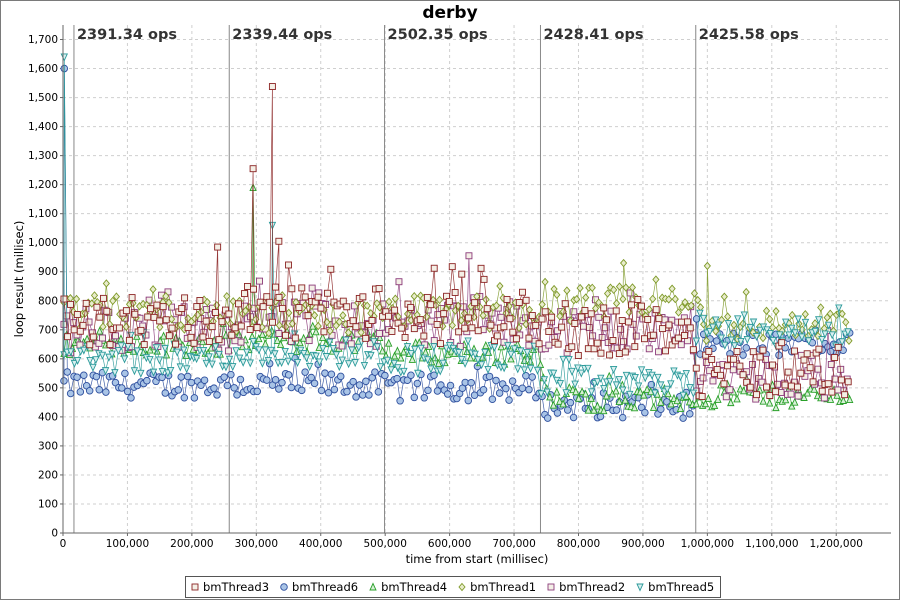  Describe the element at coordinates (836, 544) in the screenshot. I see `x-tick-label: 1,200,000` at that location.